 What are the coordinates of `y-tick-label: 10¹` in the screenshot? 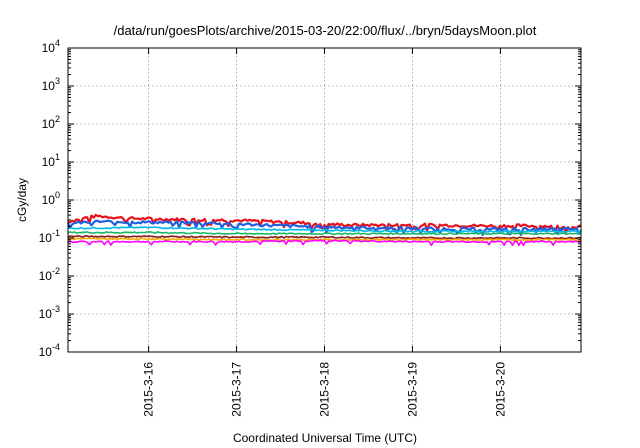 It's located at (51, 160).